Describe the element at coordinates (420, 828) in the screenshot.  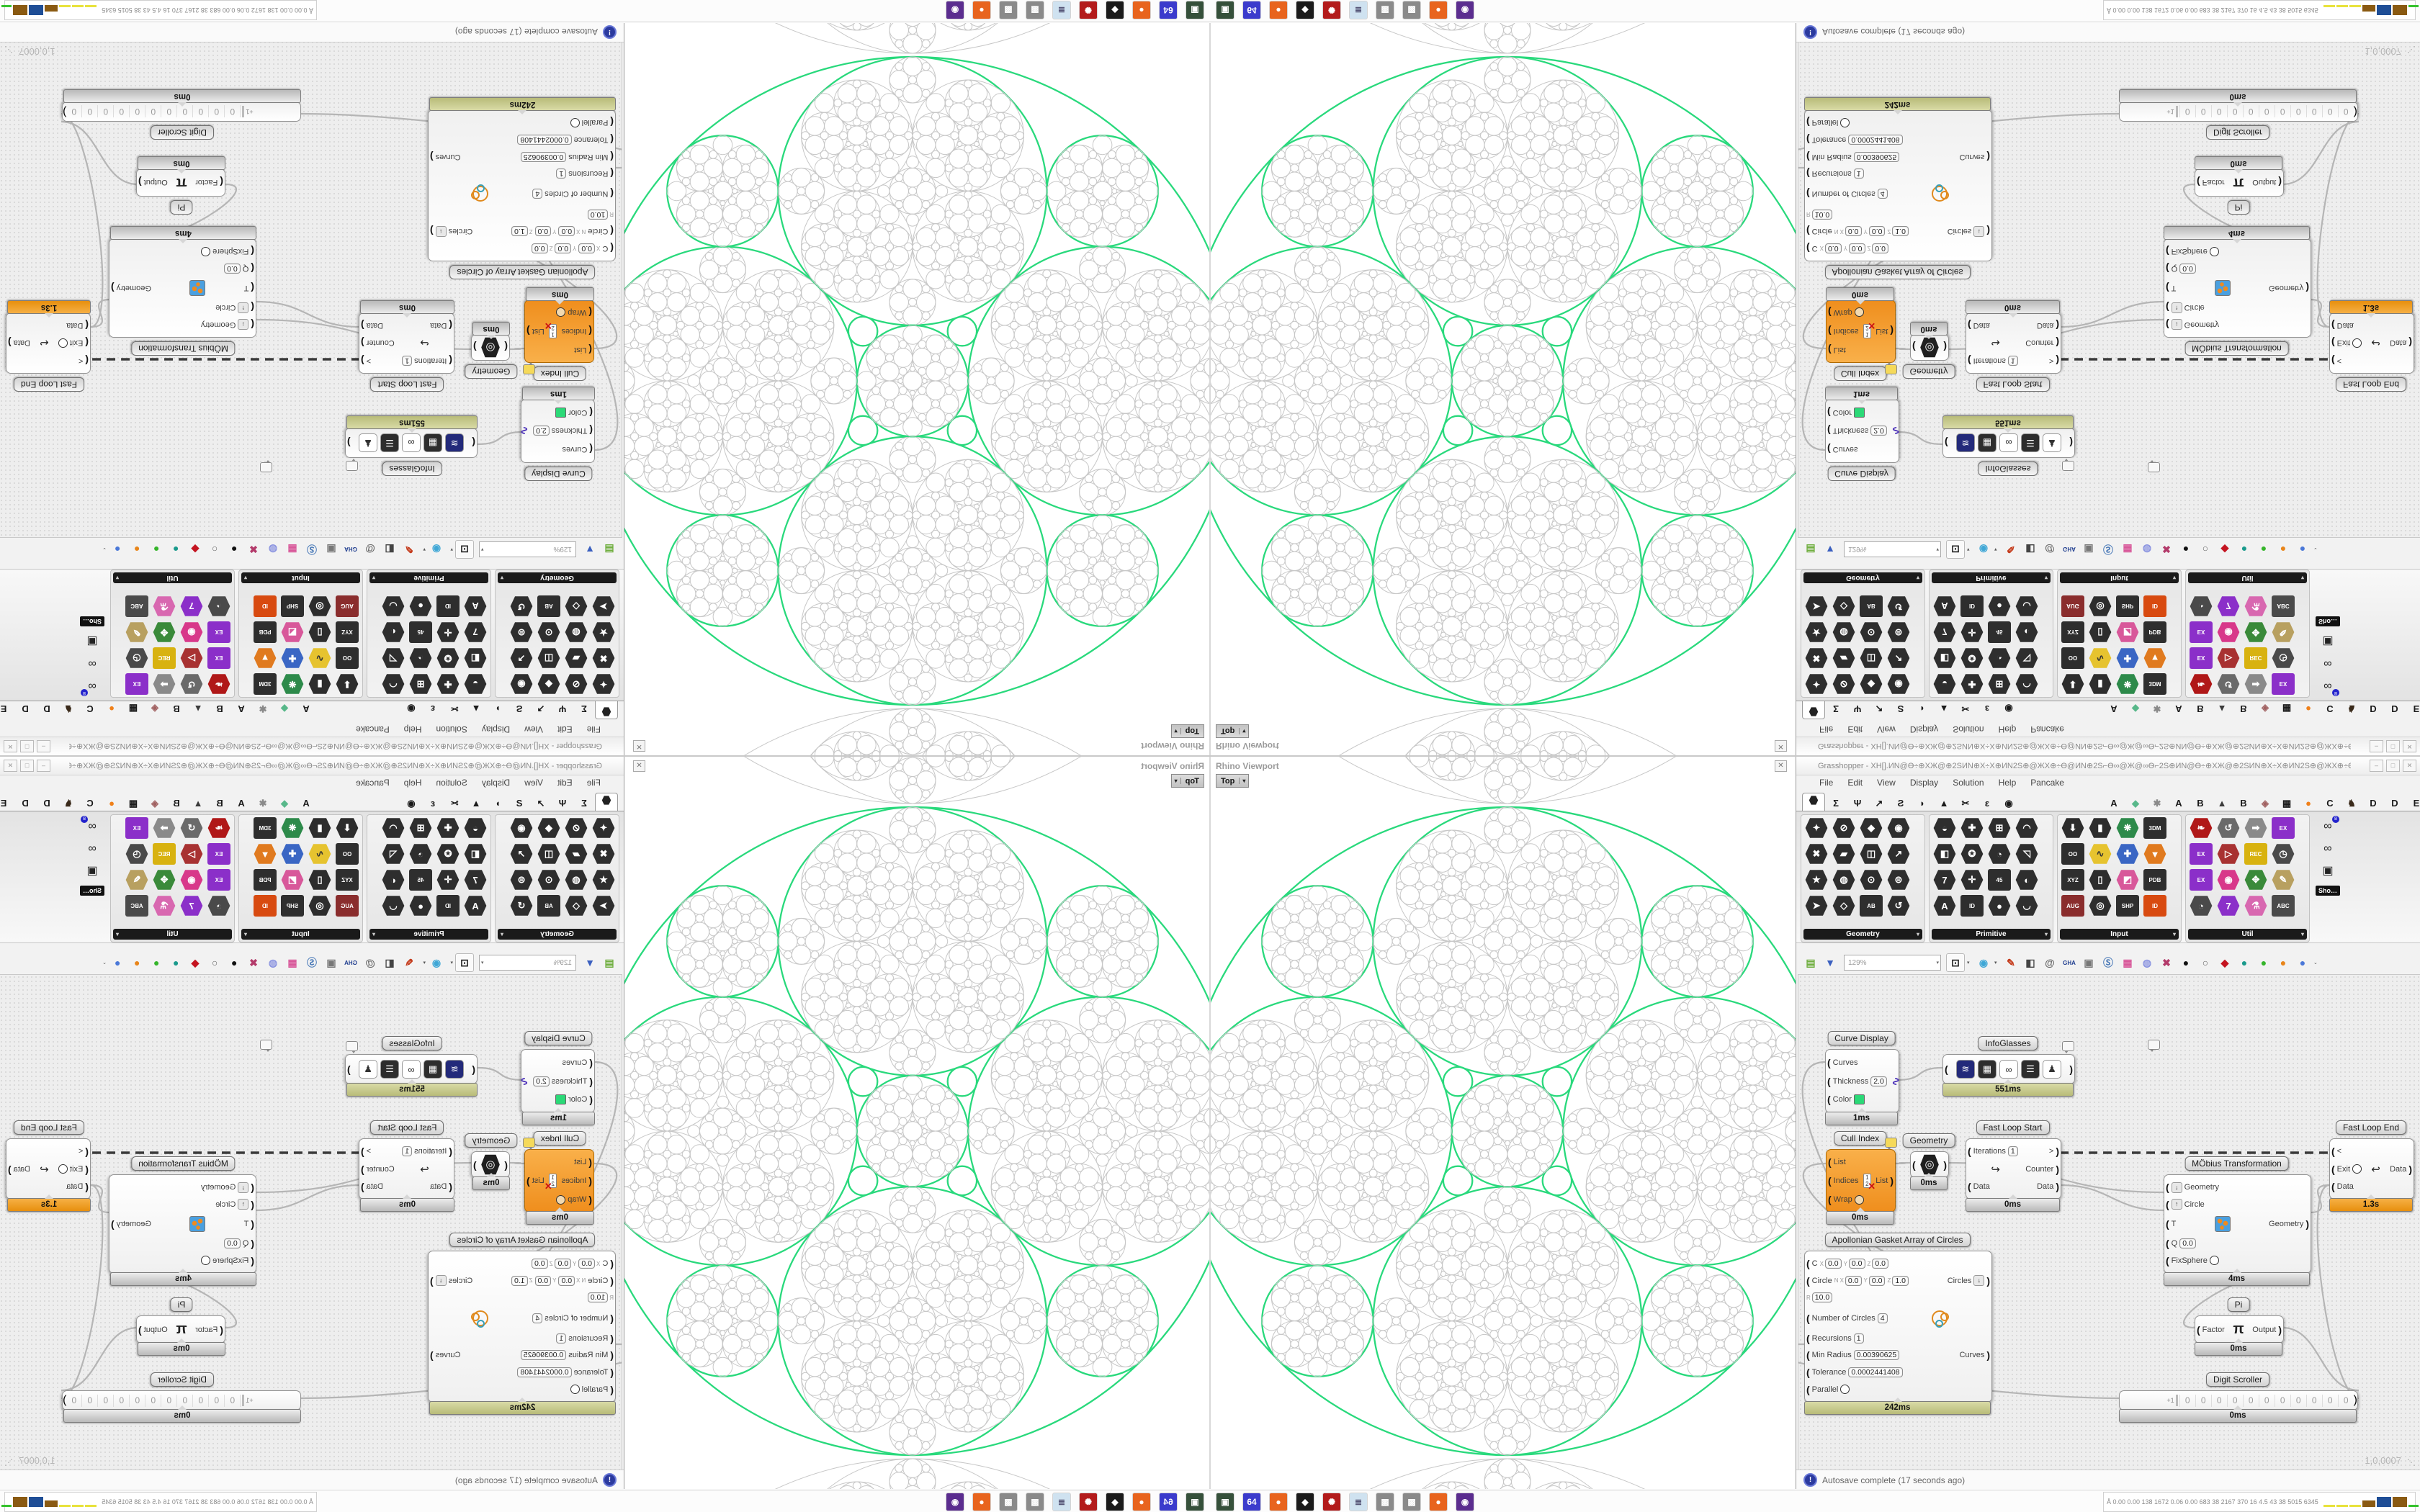
I see `component-icon: ⊞` at that location.